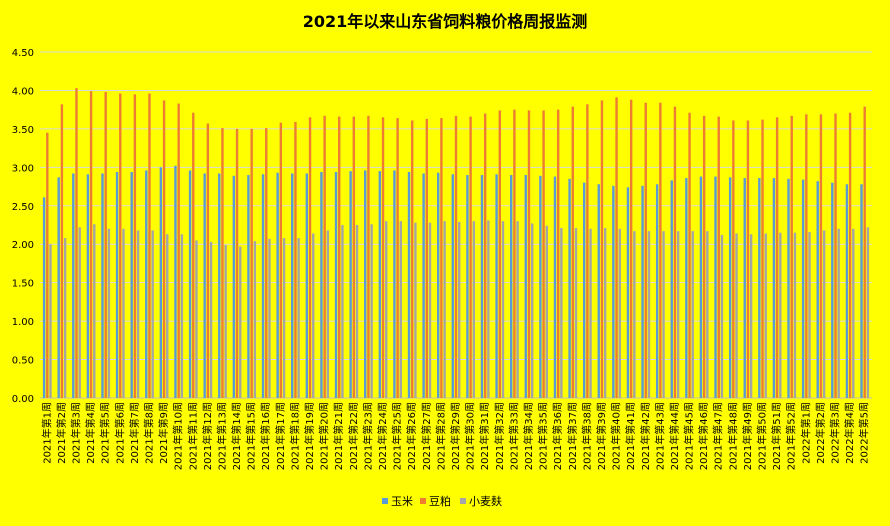 This screenshot has width=890, height=526. Describe the element at coordinates (148, 433) in the screenshot. I see `x-tick-label: 2021年第8周` at that location.